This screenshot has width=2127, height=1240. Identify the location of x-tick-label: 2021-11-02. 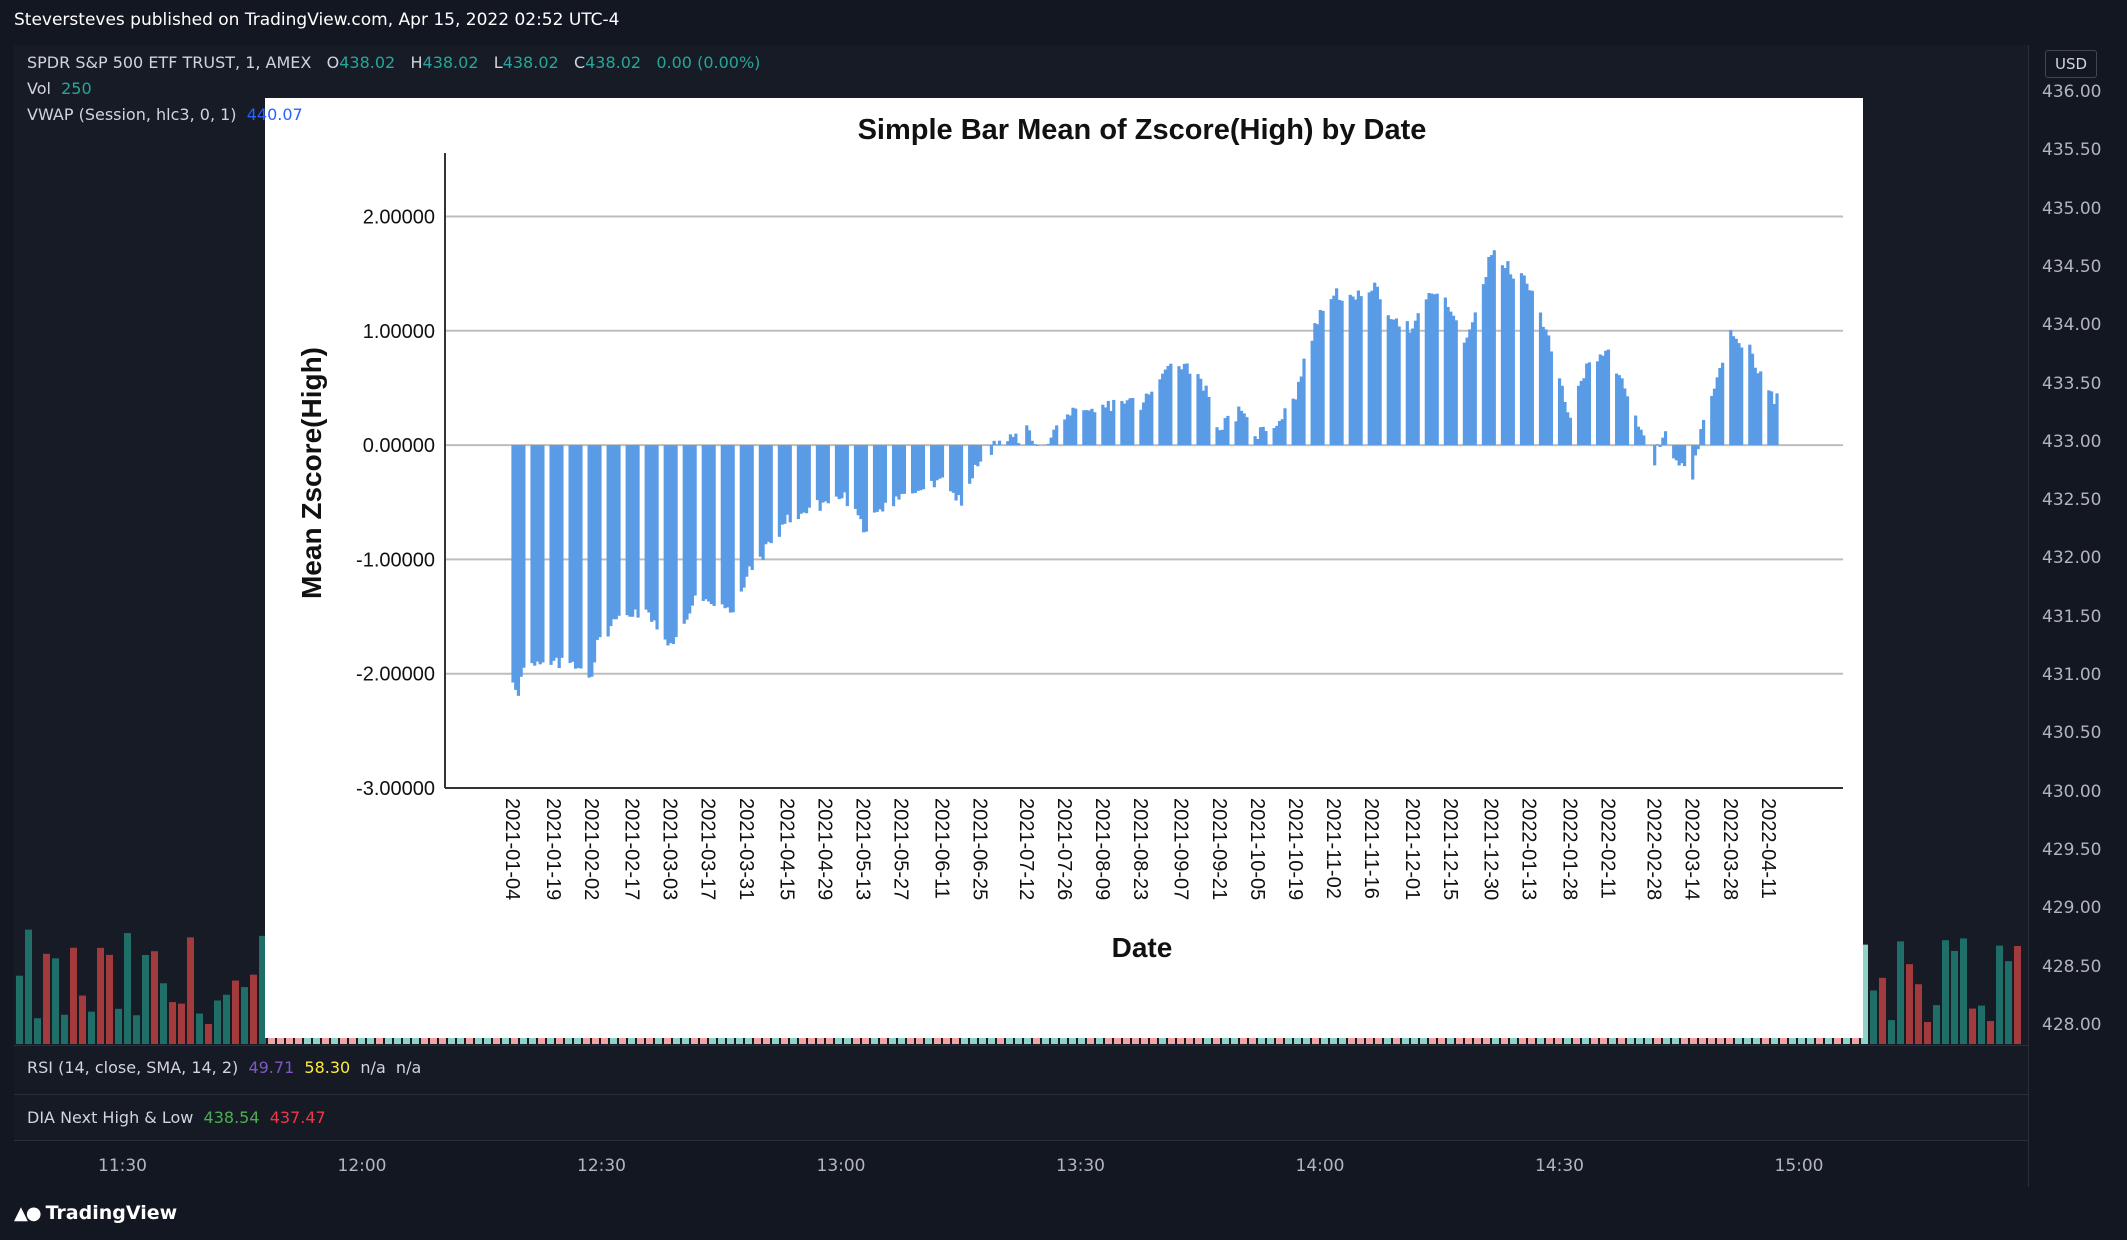
(1333, 848).